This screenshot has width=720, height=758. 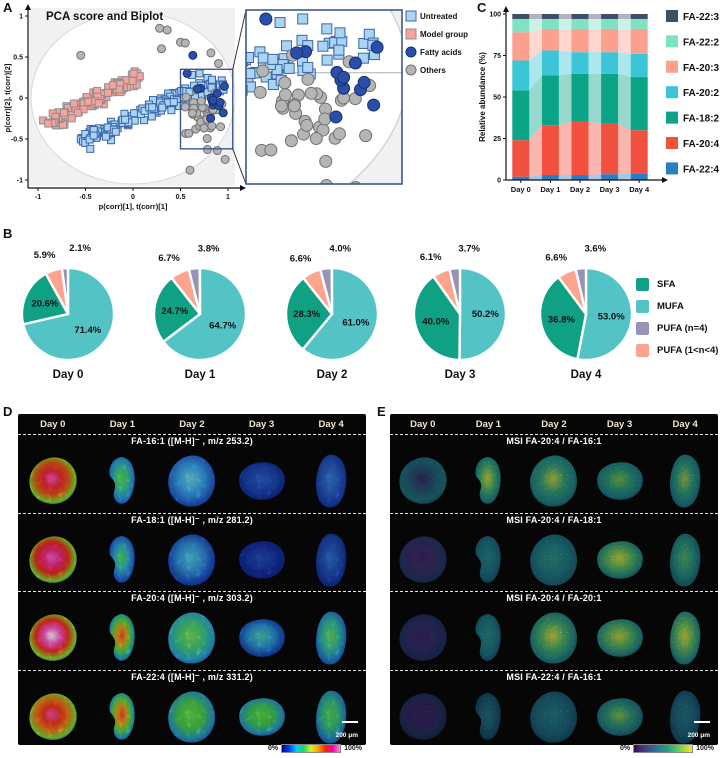 I want to click on stack-day-label: Day 2, so click(x=580, y=189).